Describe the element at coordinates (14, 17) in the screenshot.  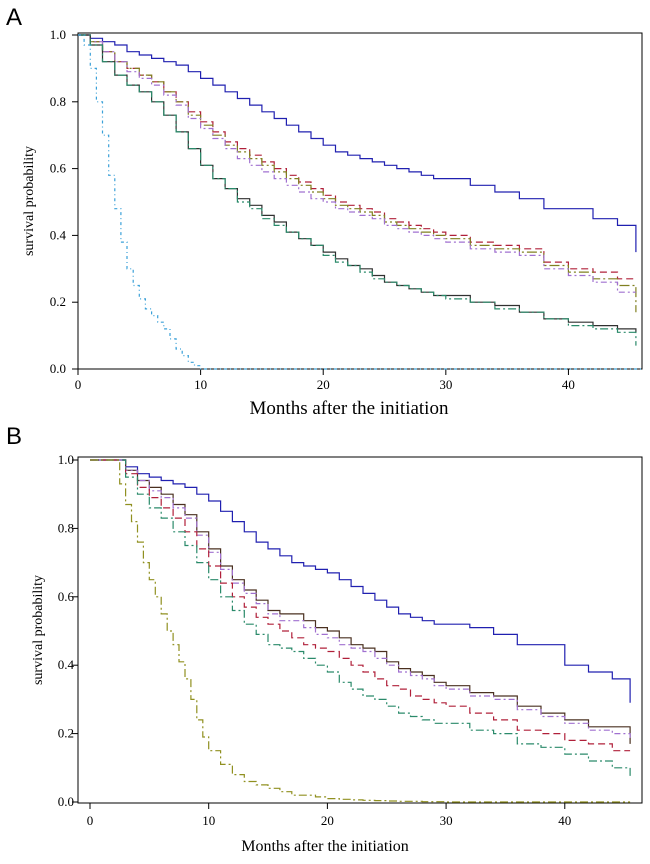
I see `panel-a-letter: A` at that location.